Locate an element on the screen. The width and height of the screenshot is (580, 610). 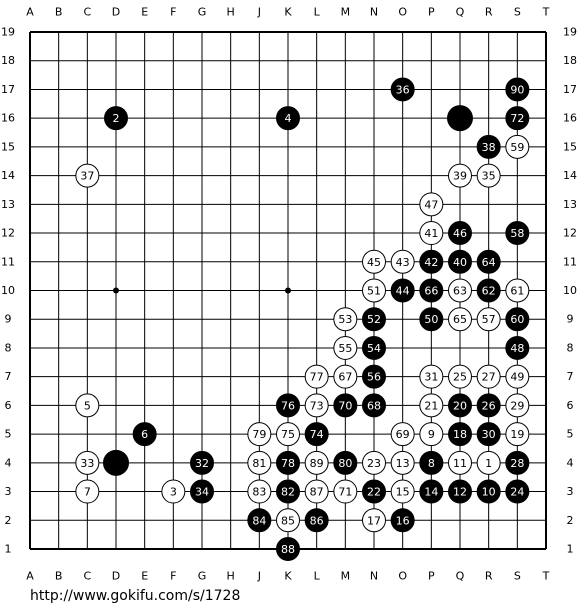
move-number: 66 is located at coordinates (431, 291).